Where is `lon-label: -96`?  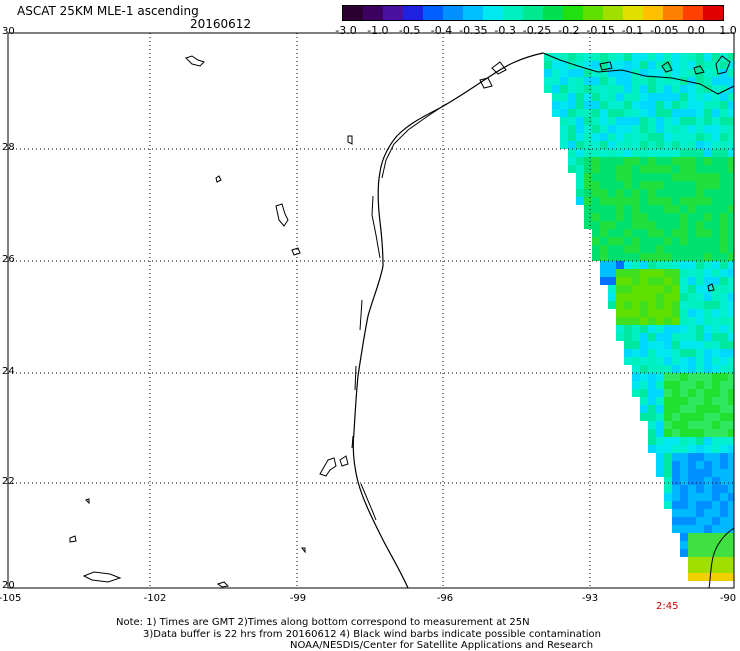
lon-label: -96 is located at coordinates (445, 598).